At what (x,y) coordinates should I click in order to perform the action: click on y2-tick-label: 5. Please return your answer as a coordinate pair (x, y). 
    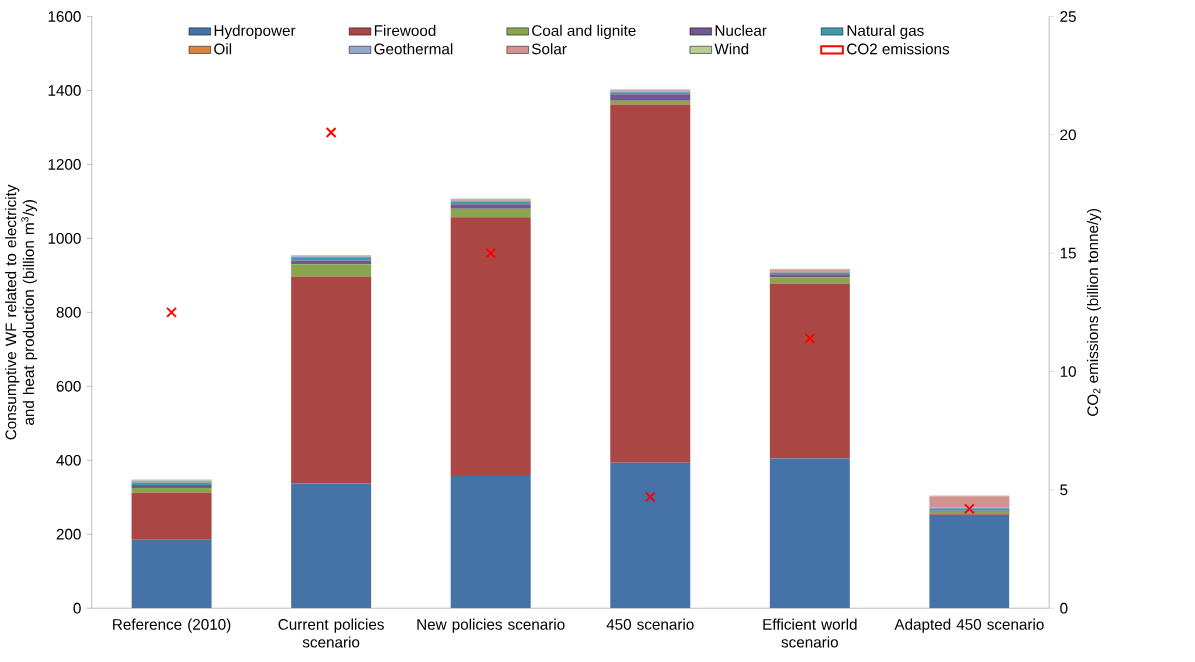
    Looking at the image, I should click on (1064, 490).